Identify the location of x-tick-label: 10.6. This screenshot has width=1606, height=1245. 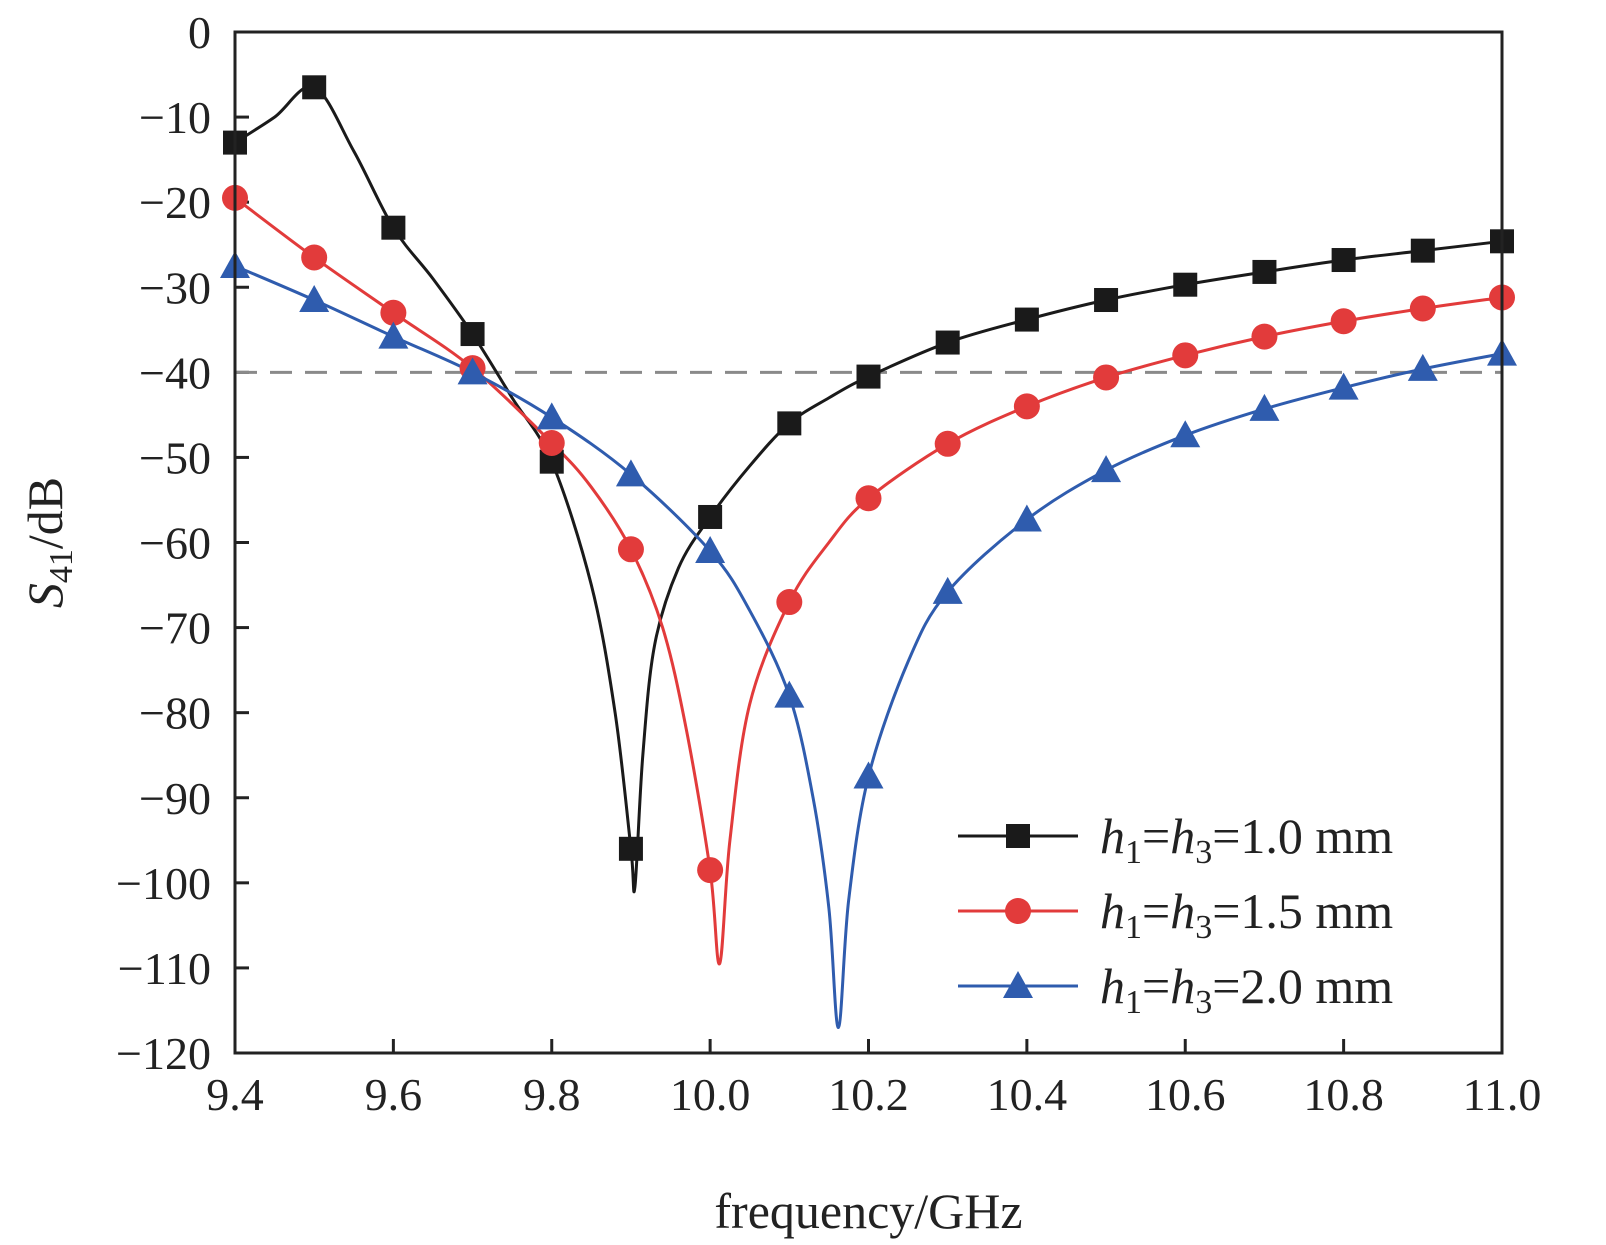
(1185, 1094).